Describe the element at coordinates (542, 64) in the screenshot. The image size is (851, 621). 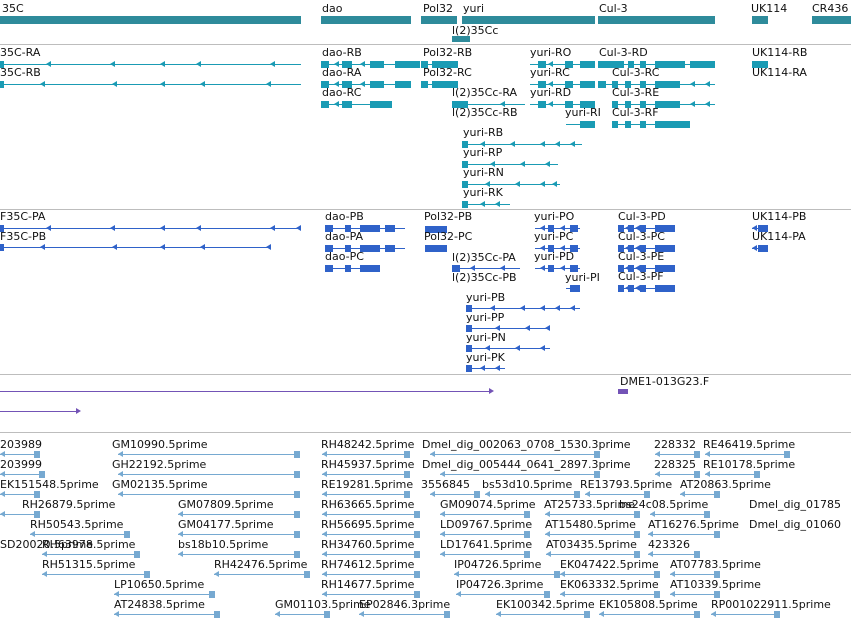
I see `transcript-yuri-ro-exon` at that location.